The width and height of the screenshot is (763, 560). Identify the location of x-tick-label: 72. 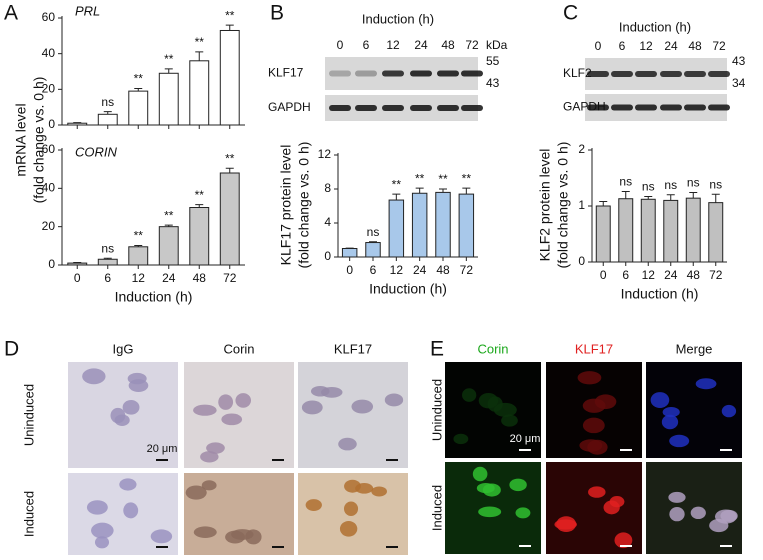
(230, 278).